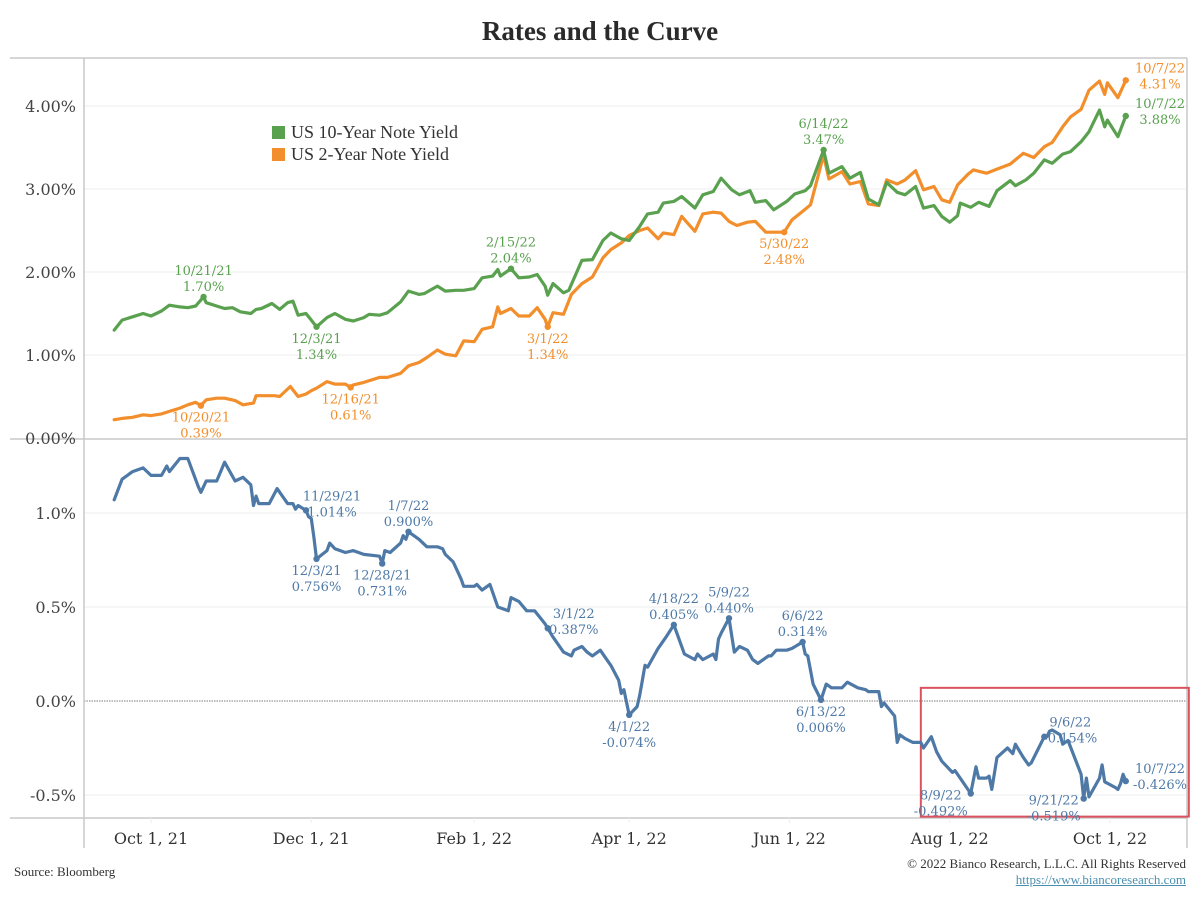  Describe the element at coordinates (510, 259) in the screenshot. I see `annotation-value: 2.04%` at that location.